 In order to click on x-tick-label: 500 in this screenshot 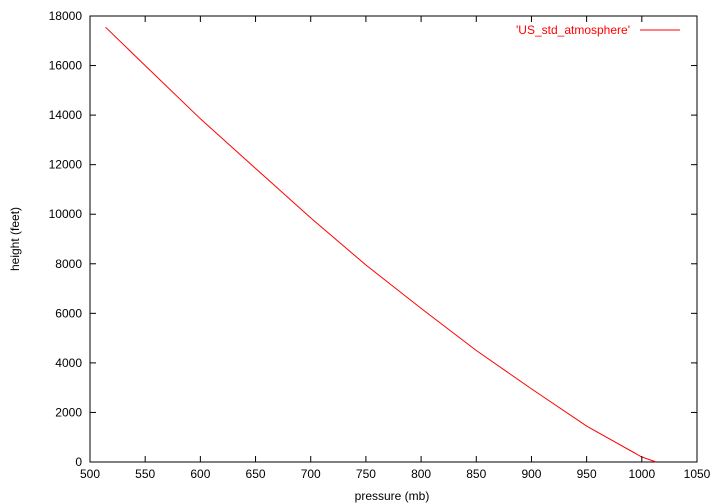, I will do `click(90, 474)`.